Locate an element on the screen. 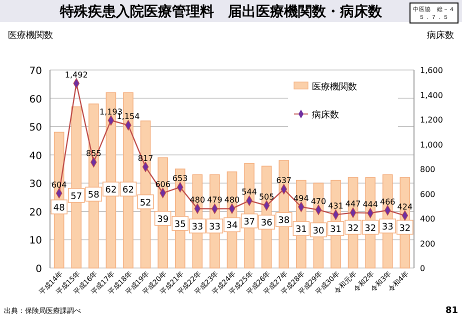 The image size is (462, 320). data-label: 470 is located at coordinates (318, 201).